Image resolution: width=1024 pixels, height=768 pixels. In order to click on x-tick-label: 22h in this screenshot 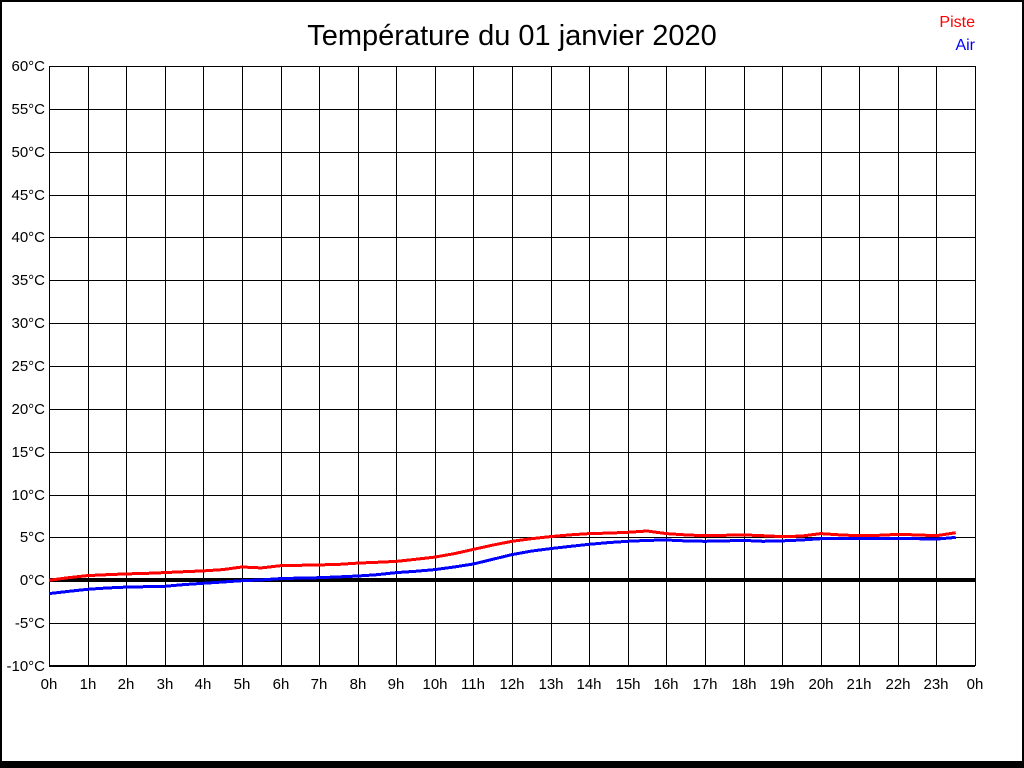, I will do `click(897, 684)`.